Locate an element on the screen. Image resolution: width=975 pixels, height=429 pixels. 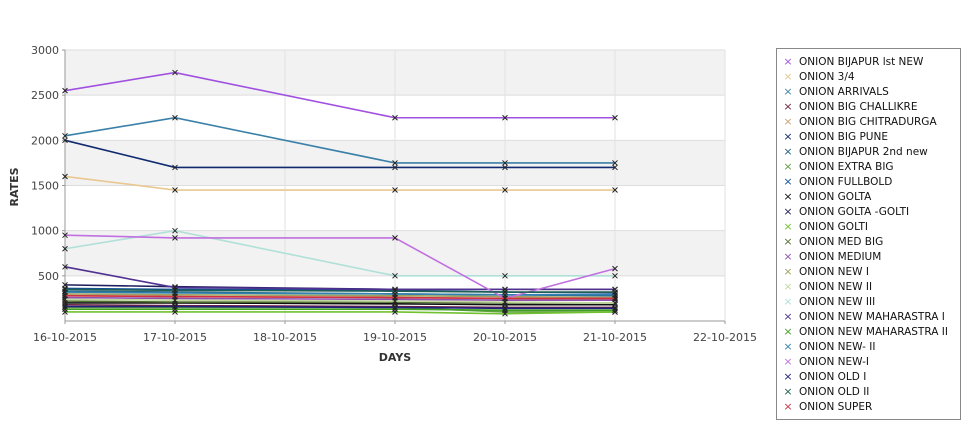
legend-label: ONION BIG PUNE is located at coordinates (843, 136).